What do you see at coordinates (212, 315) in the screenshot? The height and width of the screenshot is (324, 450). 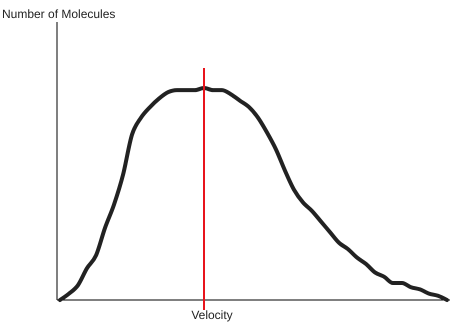 I see `x-axis-title: Velocity` at bounding box center [212, 315].